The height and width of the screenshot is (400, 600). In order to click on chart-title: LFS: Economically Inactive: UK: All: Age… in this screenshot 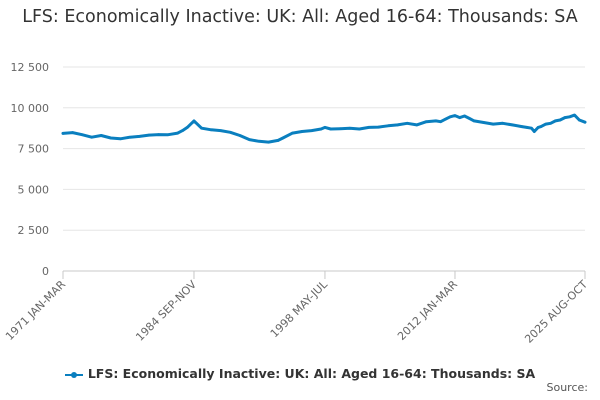, I will do `click(300, 17)`.